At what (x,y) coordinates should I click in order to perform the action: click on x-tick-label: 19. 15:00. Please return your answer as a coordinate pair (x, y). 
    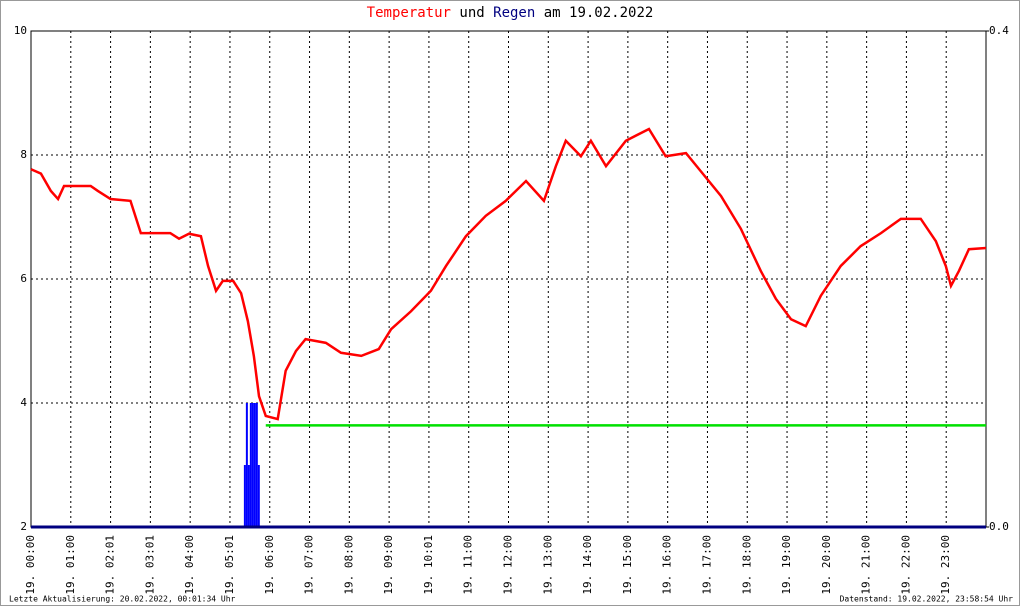
    Looking at the image, I should click on (627, 565).